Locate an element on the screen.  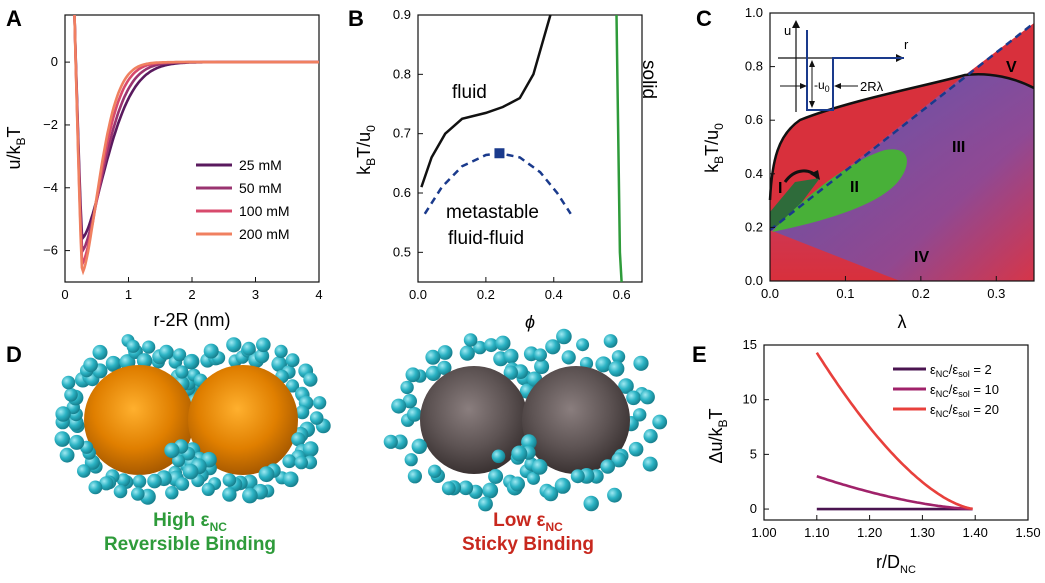
panel-c-frame is located at coordinates (902, 147).